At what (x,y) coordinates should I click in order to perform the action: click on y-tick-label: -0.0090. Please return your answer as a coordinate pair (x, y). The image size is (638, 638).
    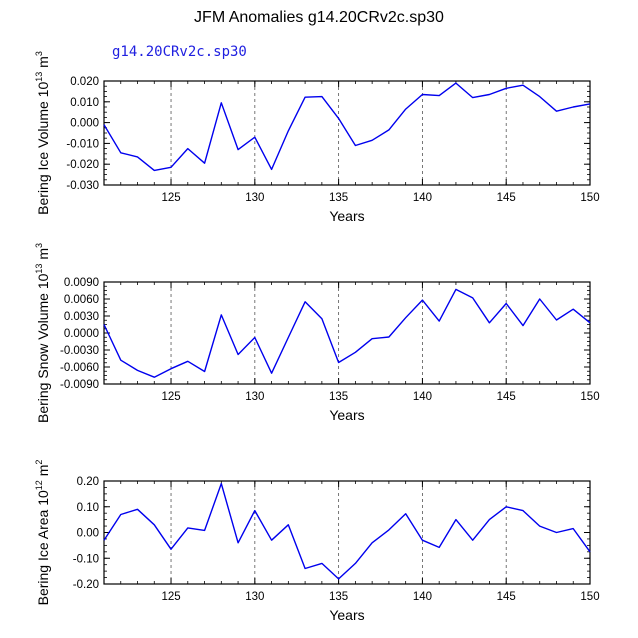
    Looking at the image, I should click on (79, 385).